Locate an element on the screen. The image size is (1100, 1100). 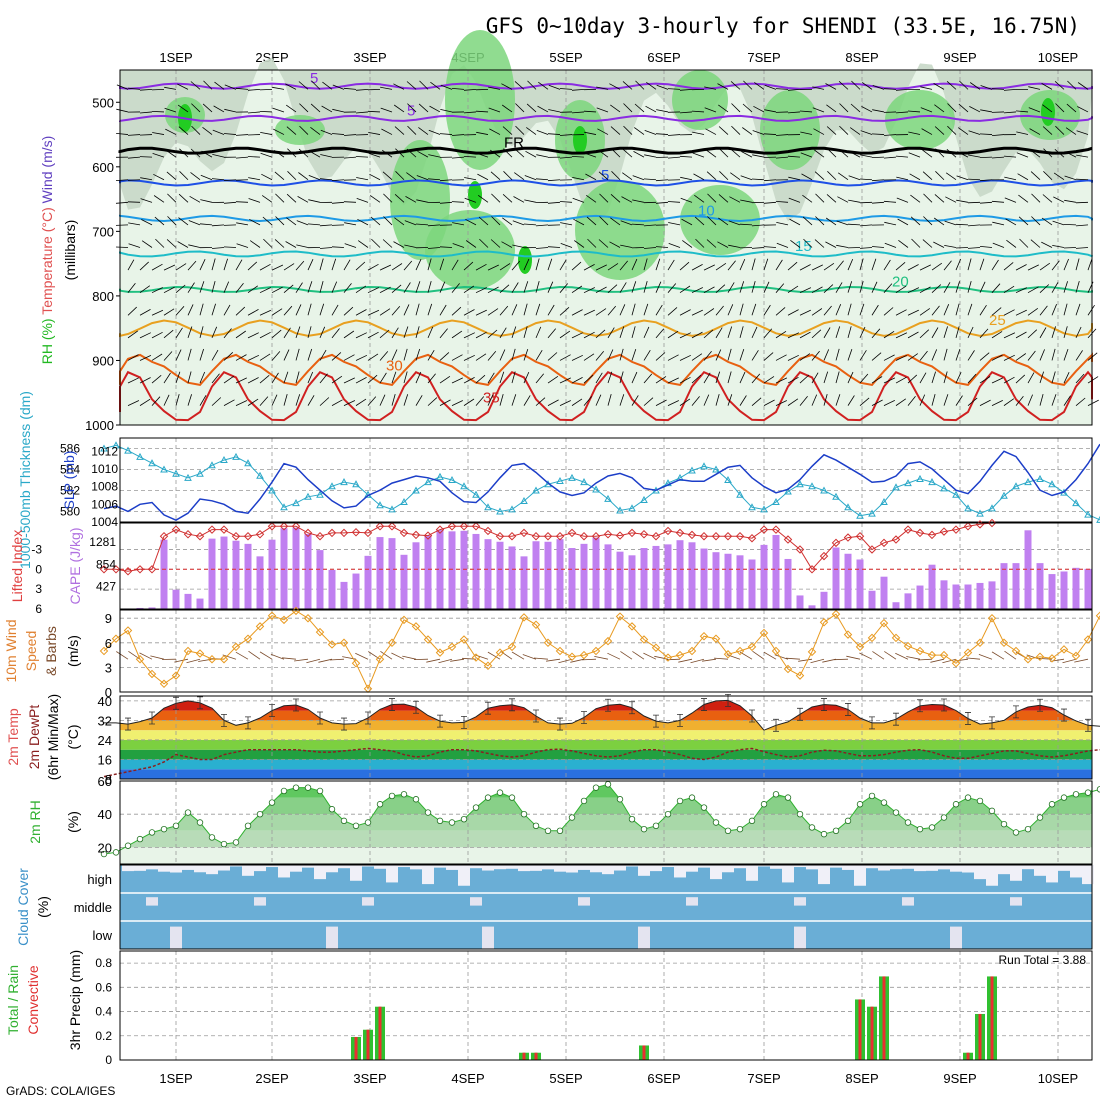
cape-tick-label: 1281 is located at coordinates (102, 542).